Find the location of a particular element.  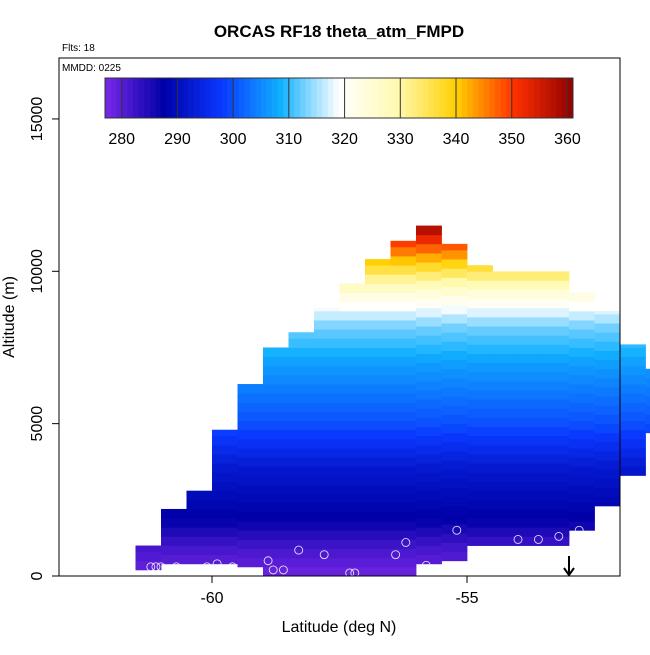

flight-point is located at coordinates (630, 524).